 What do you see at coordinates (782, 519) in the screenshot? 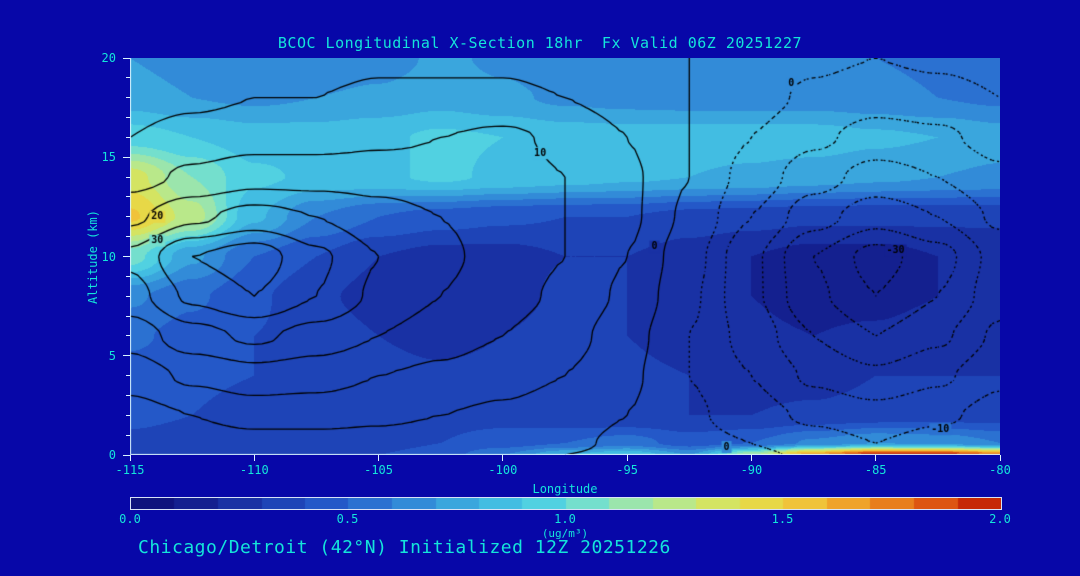
I see `colorbar-tick-label: 1.5` at bounding box center [782, 519].